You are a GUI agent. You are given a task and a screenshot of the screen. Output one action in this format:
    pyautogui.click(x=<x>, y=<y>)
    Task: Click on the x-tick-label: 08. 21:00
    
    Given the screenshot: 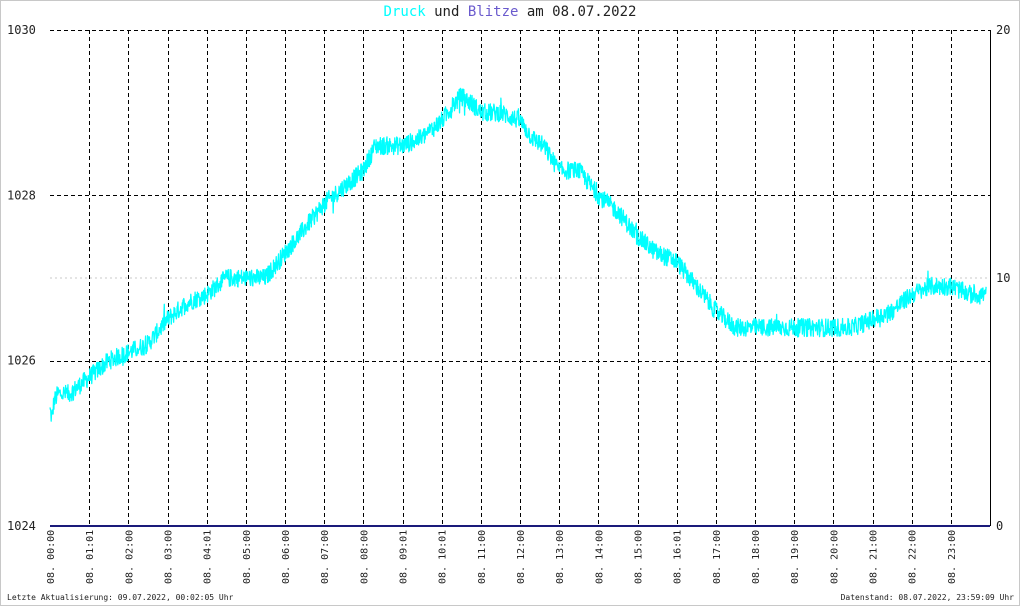 What is the action you would take?
    pyautogui.click(x=874, y=557)
    